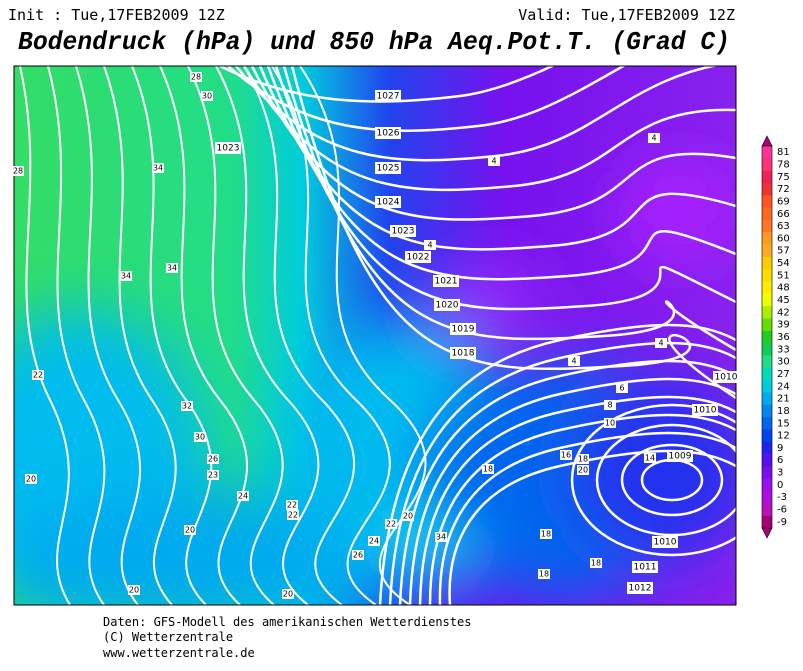 The image size is (803, 671). Describe the element at coordinates (566, 455) in the screenshot. I see `theta-label: 16` at that location.